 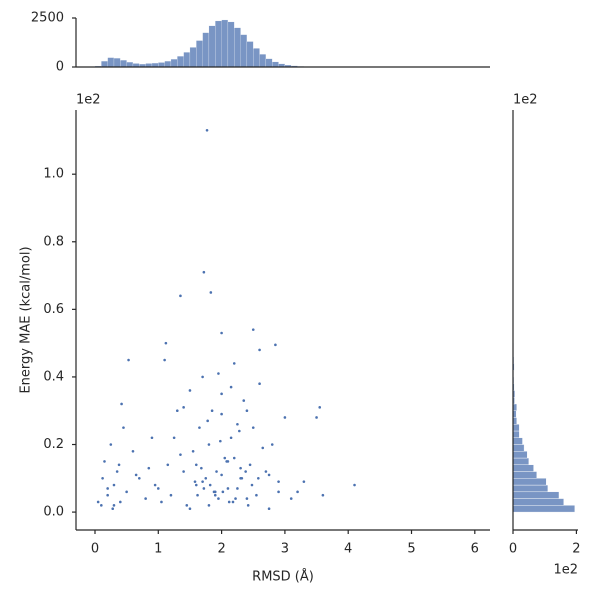 I want to click on y-offset-label: 1e2, so click(x=88, y=100).